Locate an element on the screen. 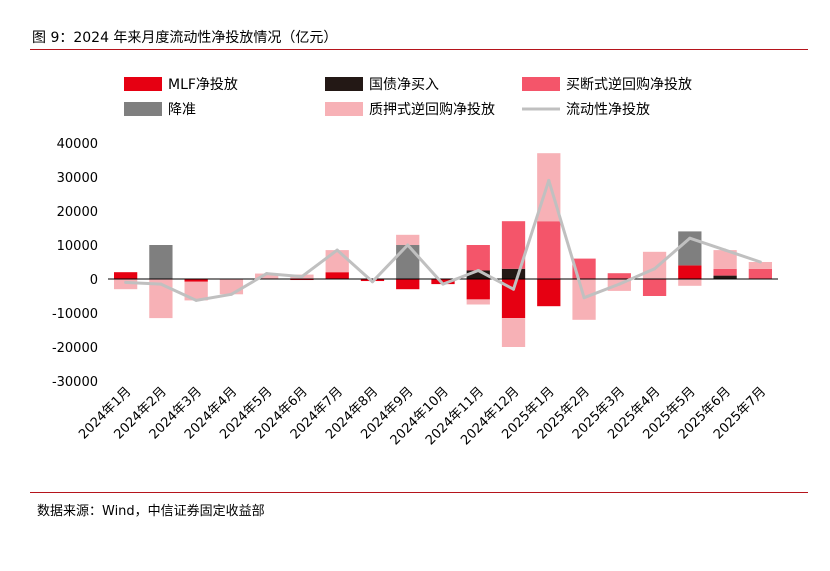 Image resolution: width=830 pixels, height=571 pixels. y-tick-label: 20000 is located at coordinates (77, 212).